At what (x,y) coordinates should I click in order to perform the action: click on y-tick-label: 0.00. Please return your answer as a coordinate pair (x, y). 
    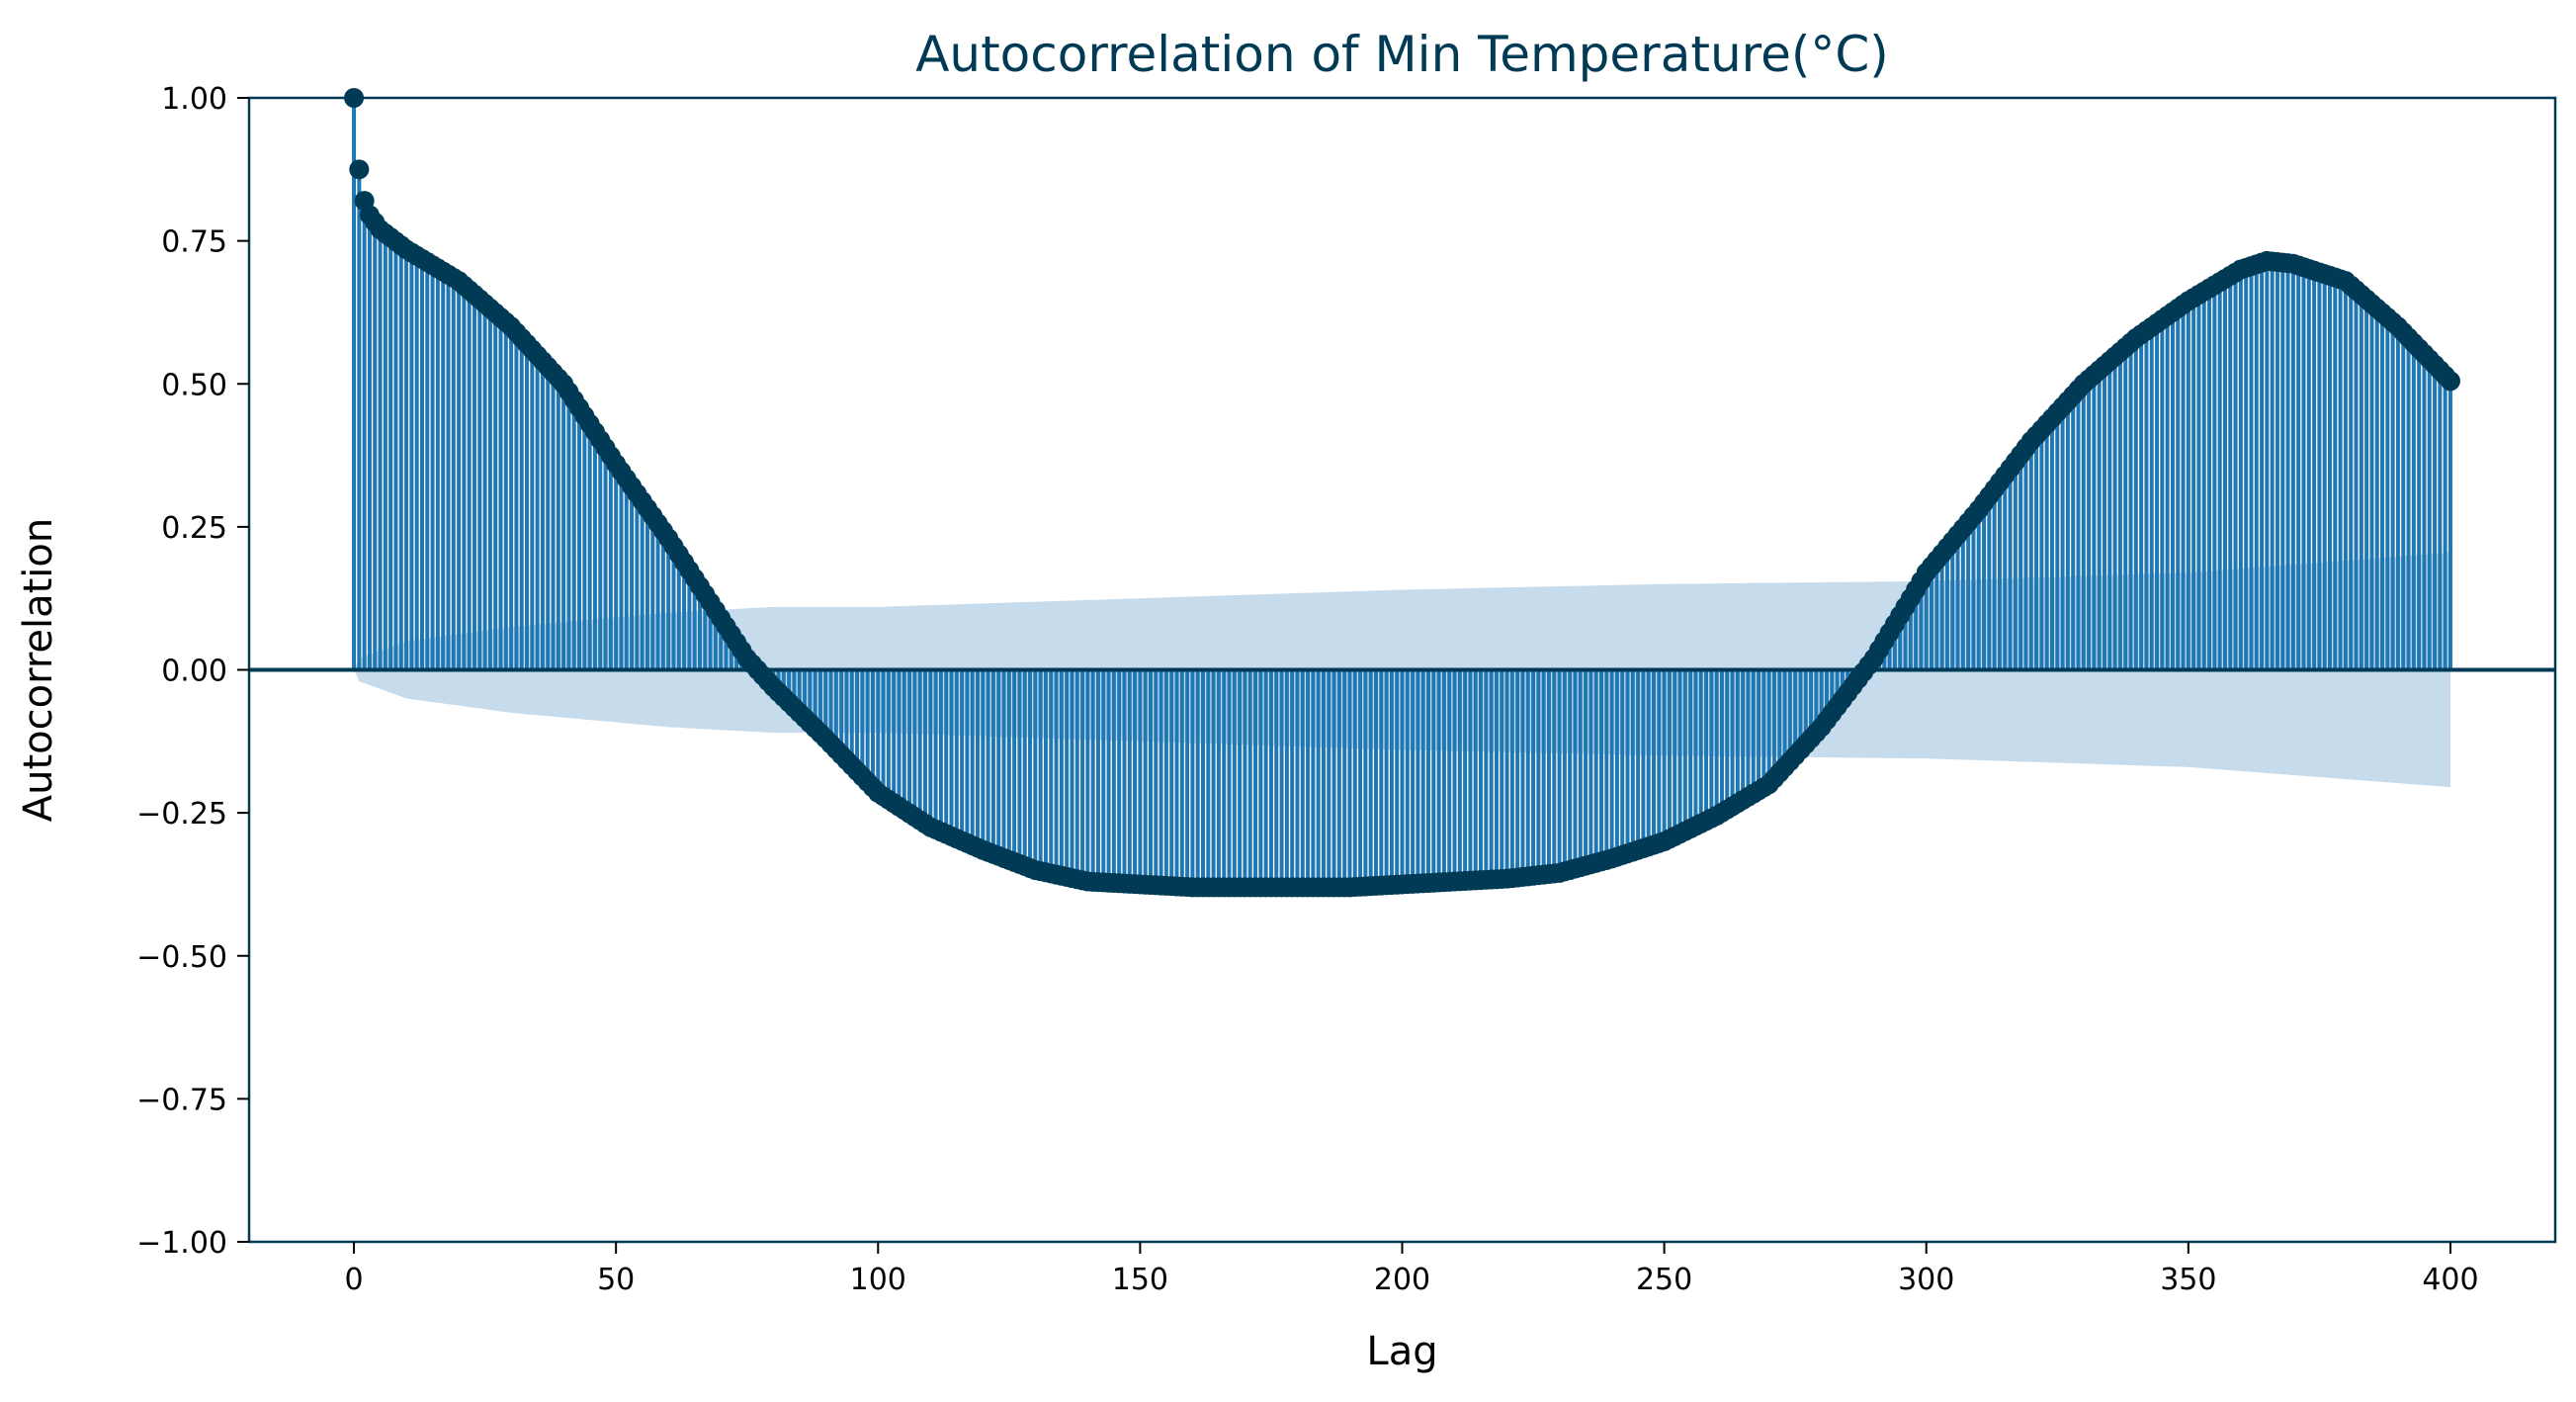
    Looking at the image, I should click on (194, 672).